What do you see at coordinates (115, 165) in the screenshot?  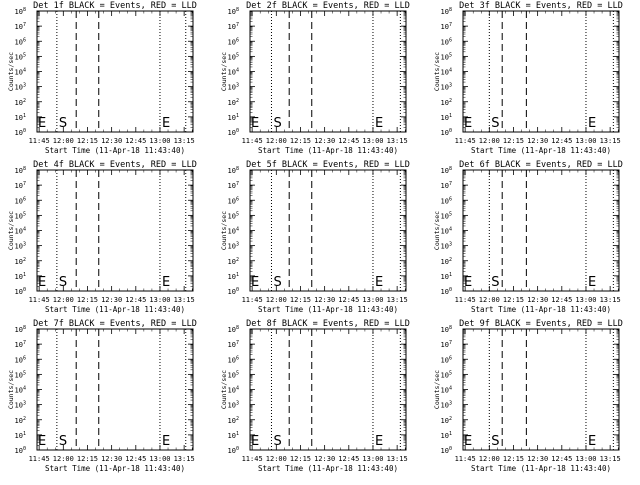 I see `panel-title: Det 4f BLACK = Events, RED = LLD` at bounding box center [115, 165].